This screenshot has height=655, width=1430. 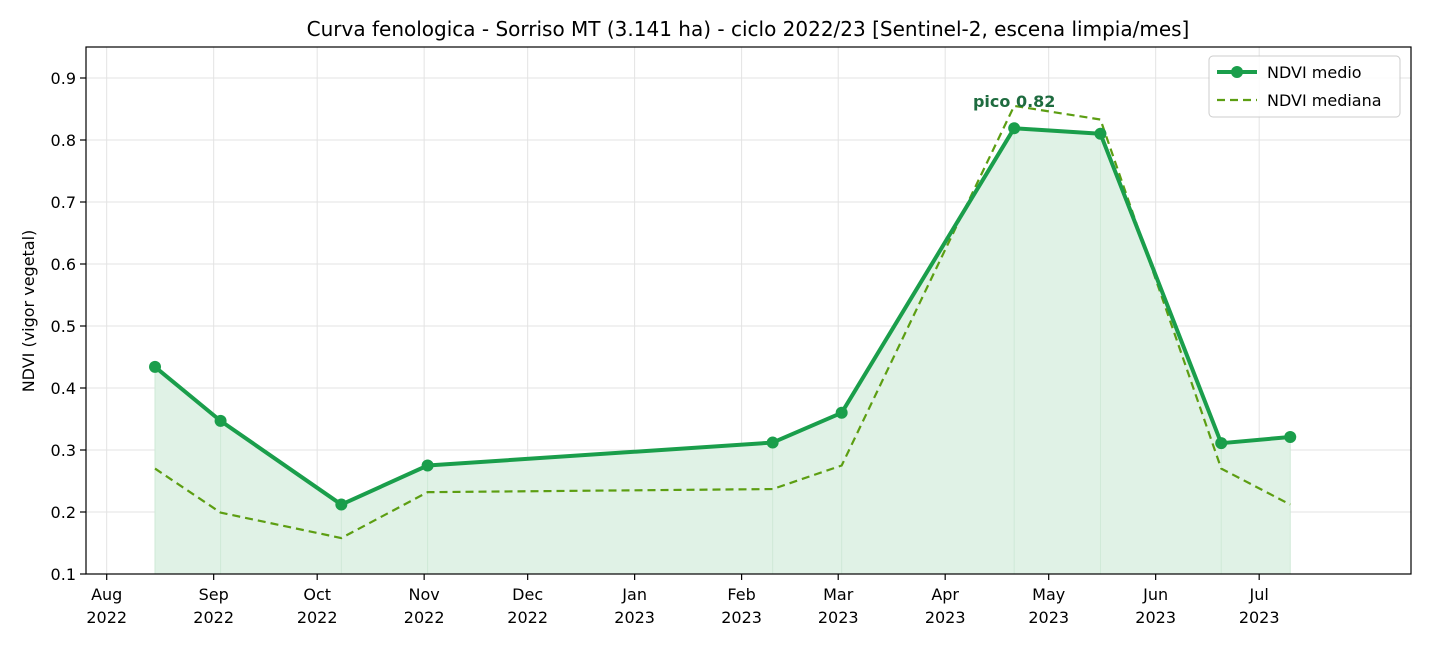 What do you see at coordinates (63, 326) in the screenshot?
I see `y-tick-label: 0.5` at bounding box center [63, 326].